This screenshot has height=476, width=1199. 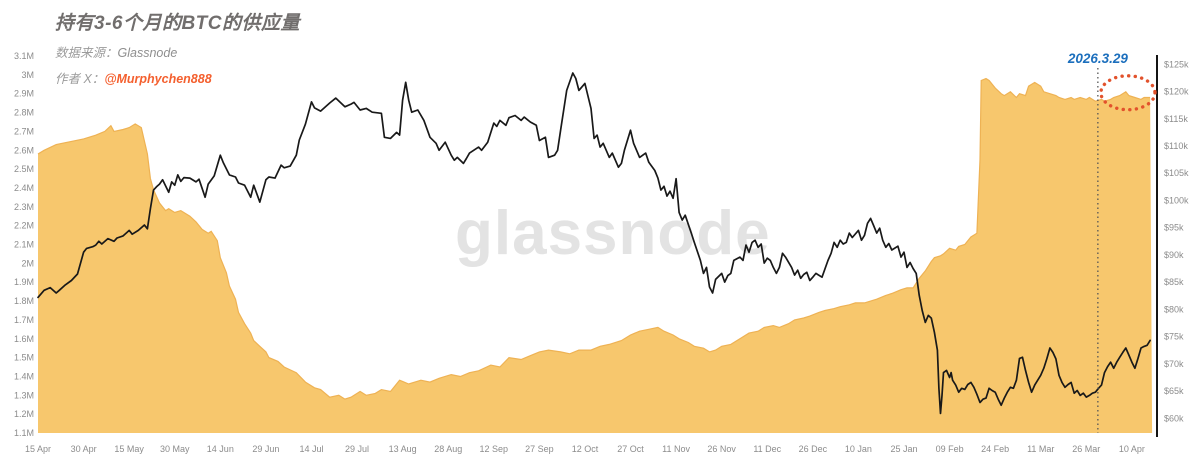 What do you see at coordinates (24, 207) in the screenshot?
I see `left-axis-tick-label: 2.3M` at bounding box center [24, 207].